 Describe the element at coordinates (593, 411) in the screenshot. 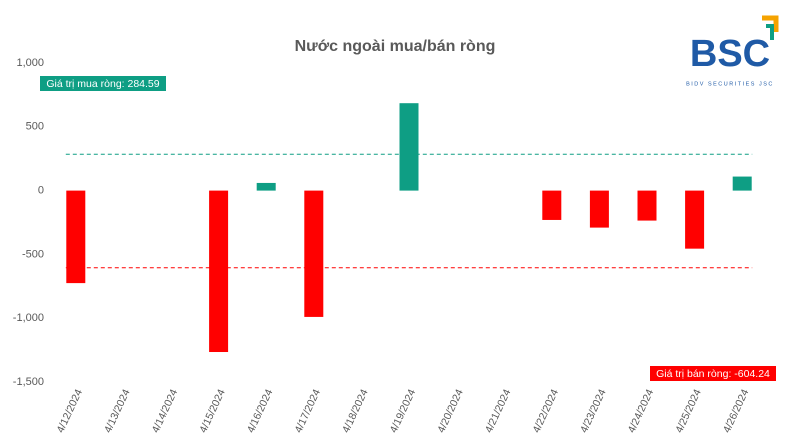

I see `x-tick-label: 4/23/2024` at that location.